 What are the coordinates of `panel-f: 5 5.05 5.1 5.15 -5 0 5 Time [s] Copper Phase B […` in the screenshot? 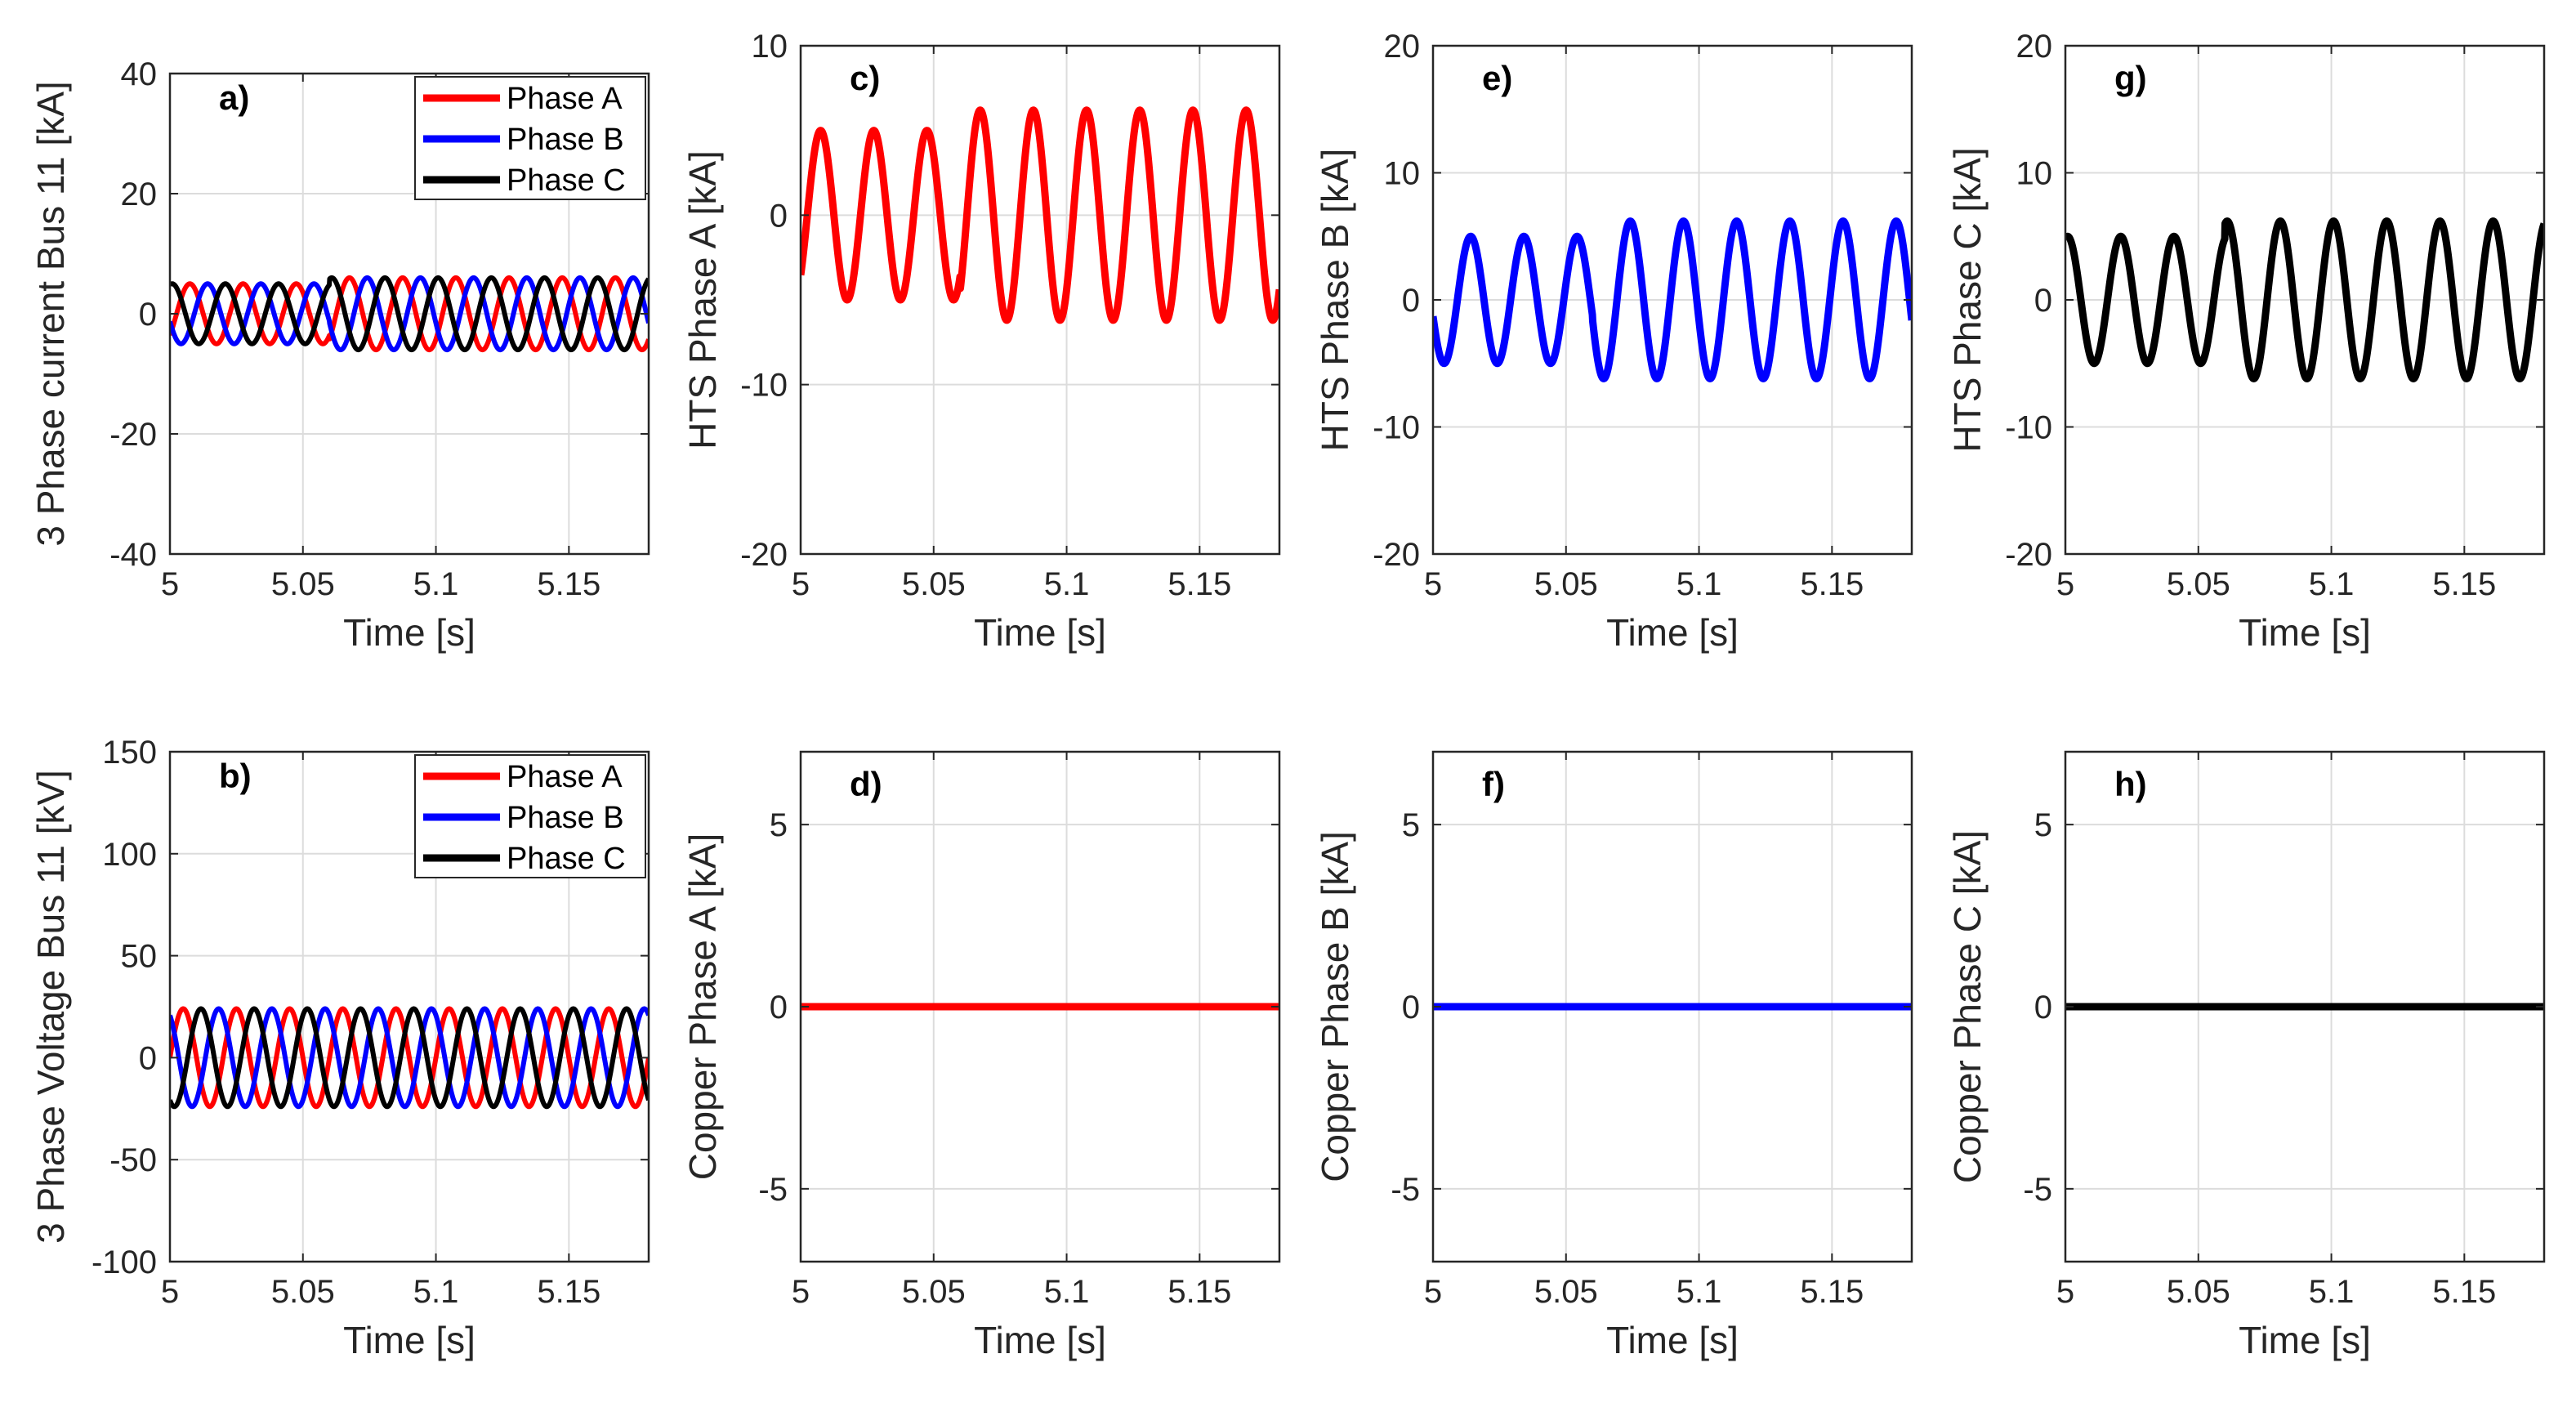 It's located at (1614, 1055).